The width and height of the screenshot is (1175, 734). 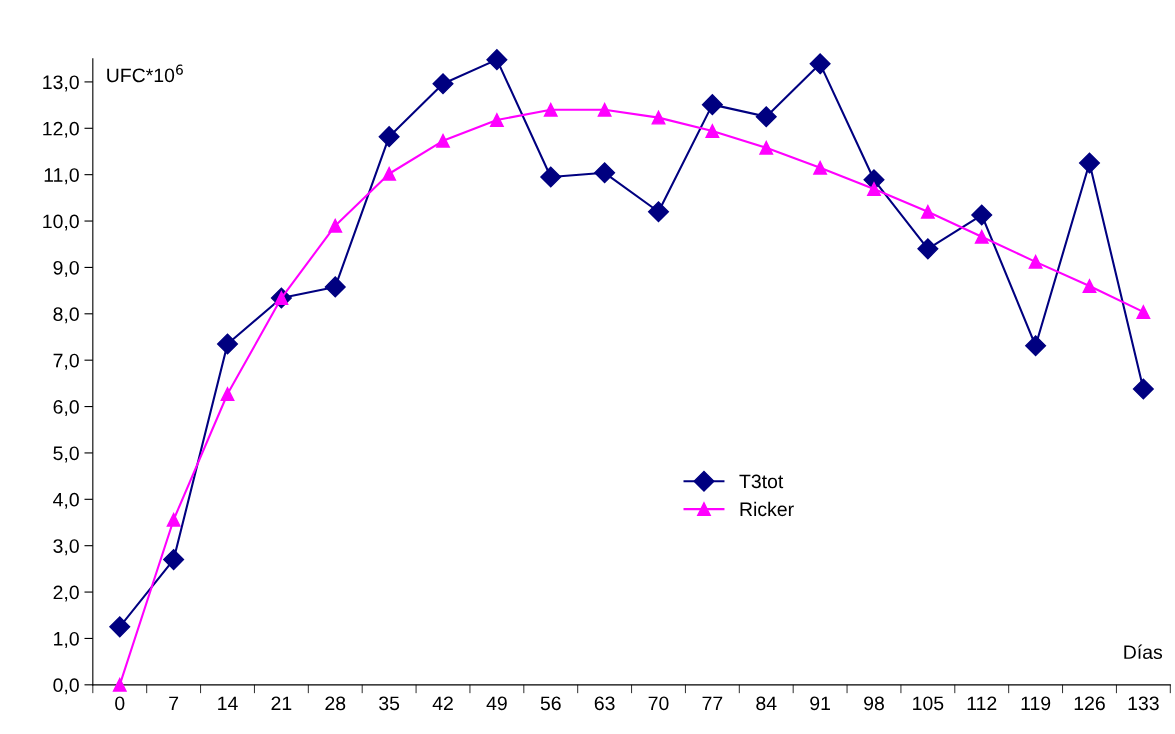 What do you see at coordinates (66, 547) in the screenshot?
I see `y-tick-label: 3,0` at bounding box center [66, 547].